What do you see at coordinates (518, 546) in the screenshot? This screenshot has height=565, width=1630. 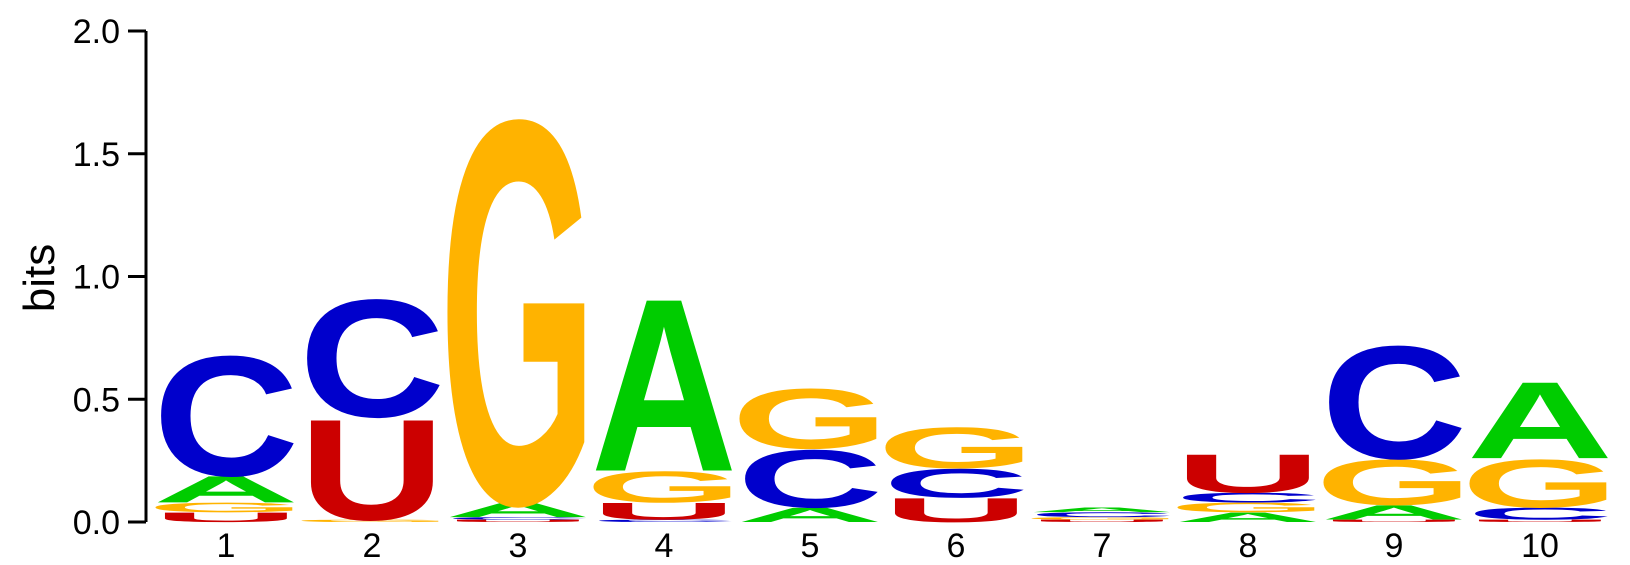 I see `x-tick-label: 3` at bounding box center [518, 546].